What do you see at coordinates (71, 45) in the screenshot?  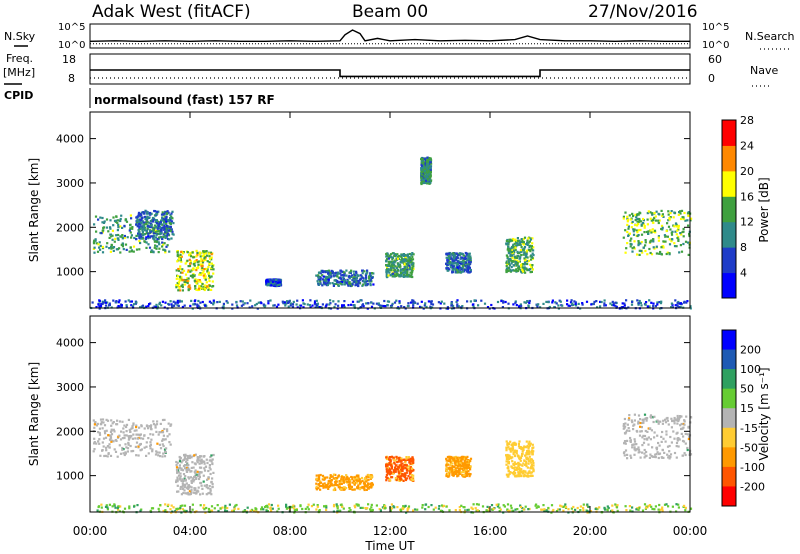 I see `nsky-tick-bottom: 10^0` at bounding box center [71, 45].